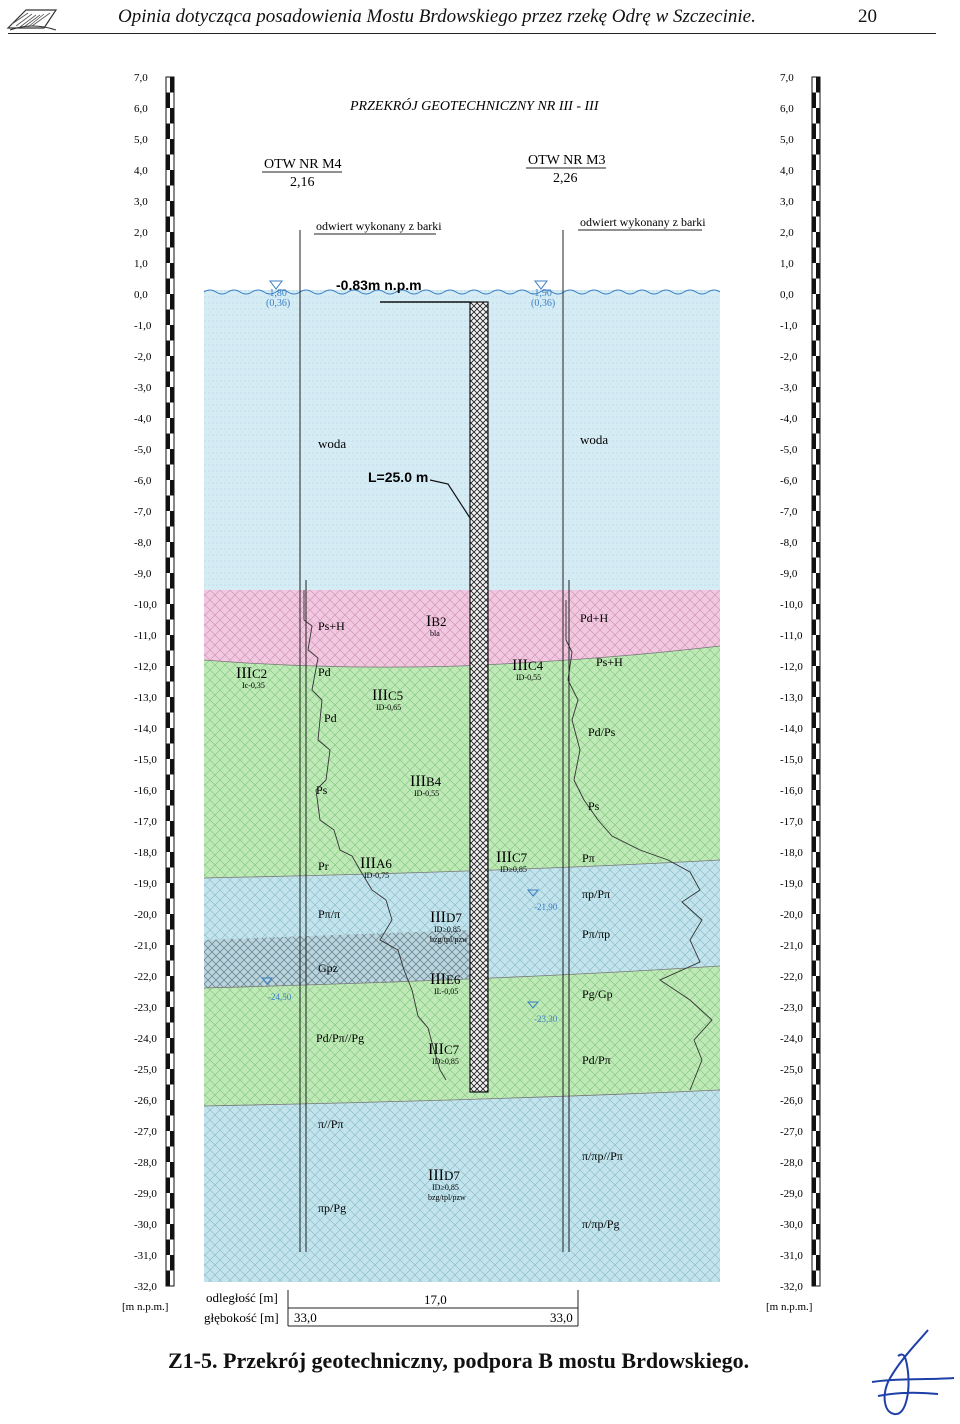  What do you see at coordinates (145, 605) in the screenshot?
I see `scale-tick-label: -10,0` at bounding box center [145, 605].